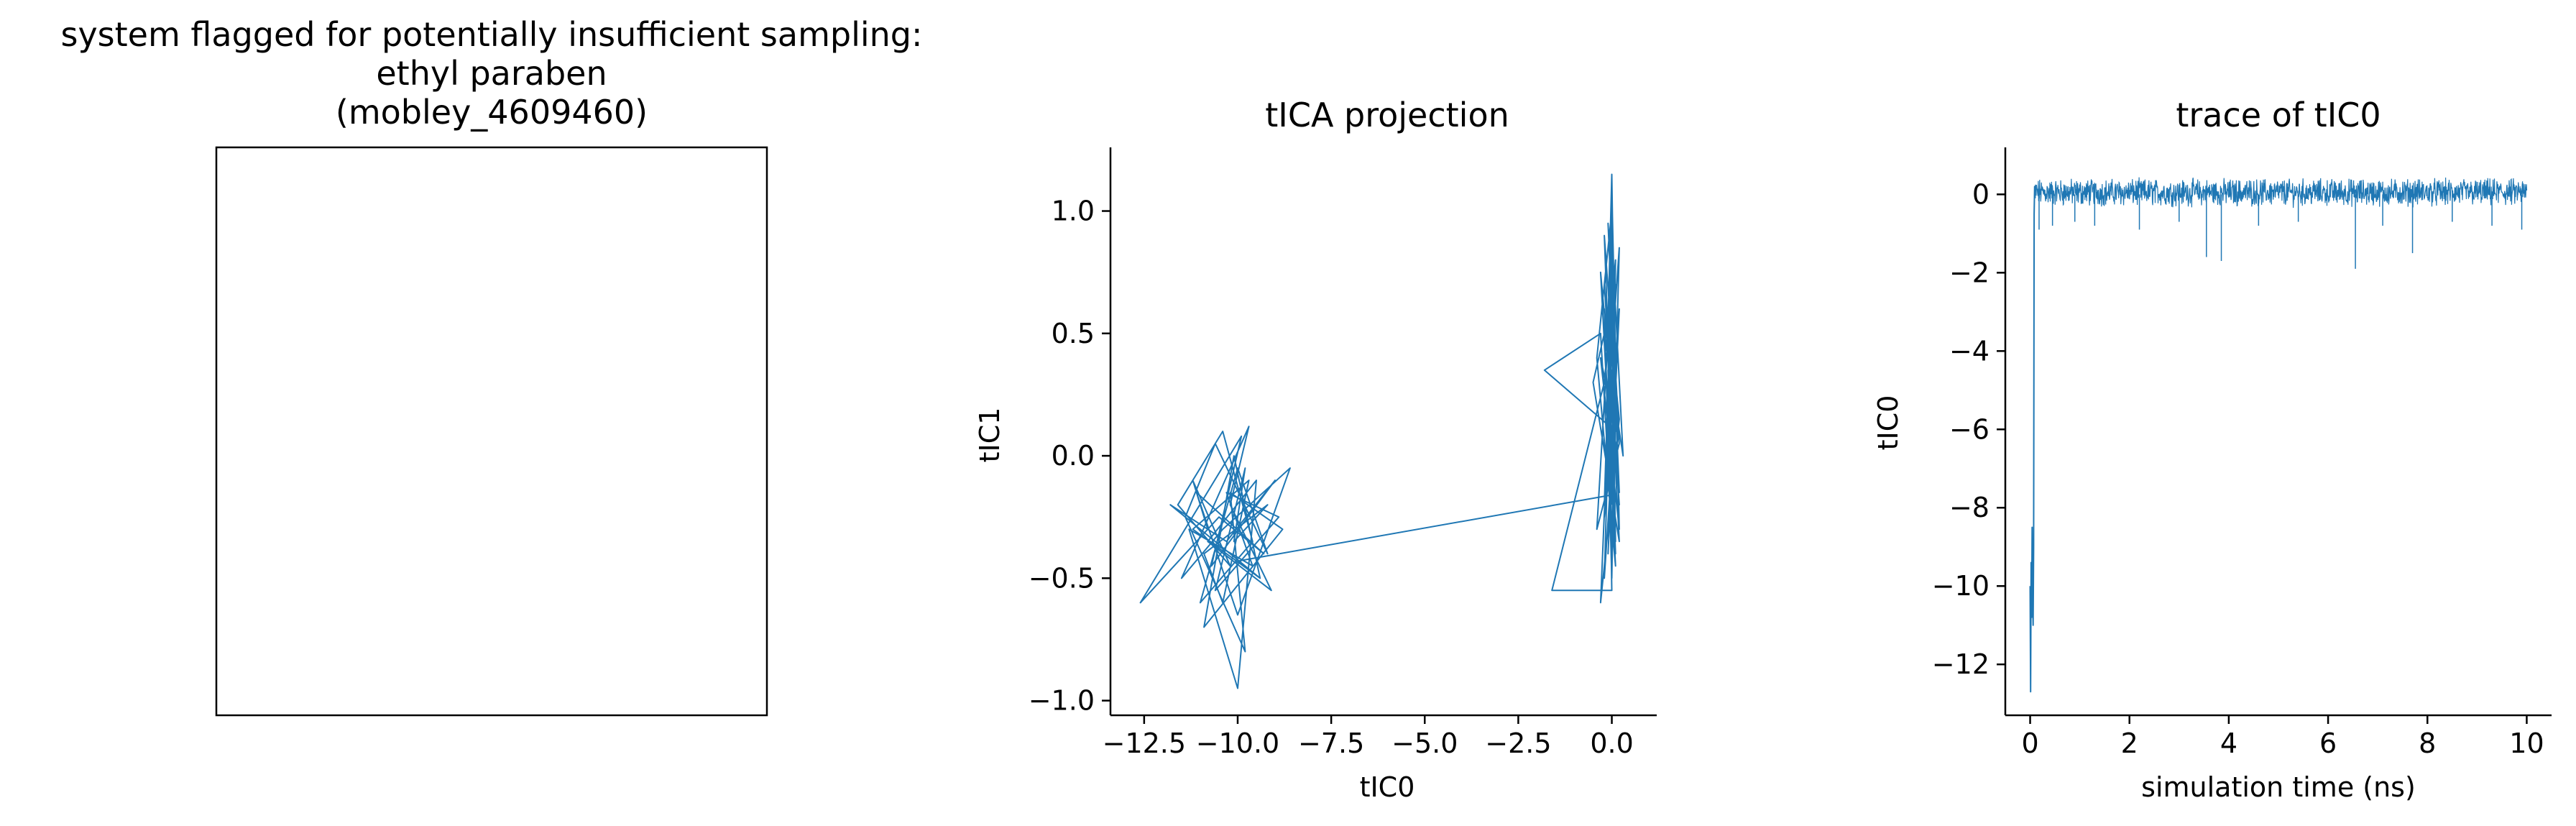 This screenshot has width=2576, height=826. What do you see at coordinates (2228, 743) in the screenshot?
I see `x-tick-label: 4` at bounding box center [2228, 743].